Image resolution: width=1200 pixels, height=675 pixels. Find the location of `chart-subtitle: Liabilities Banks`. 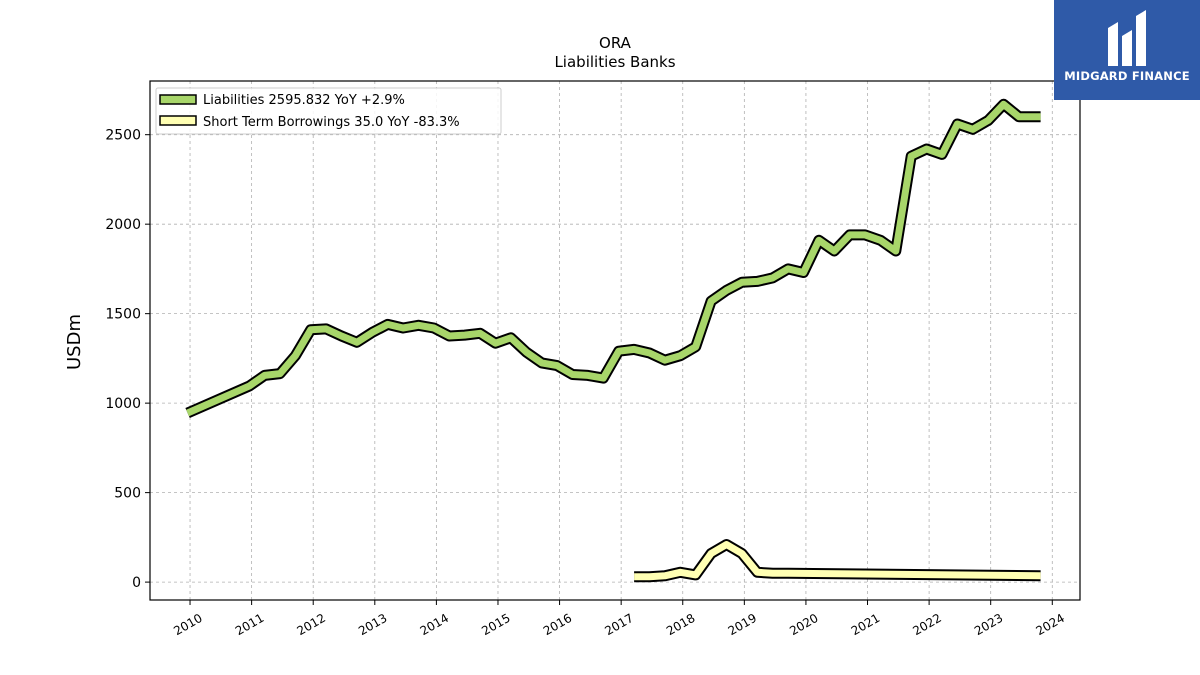

chart-subtitle: Liabilities Banks is located at coordinates (614, 62).